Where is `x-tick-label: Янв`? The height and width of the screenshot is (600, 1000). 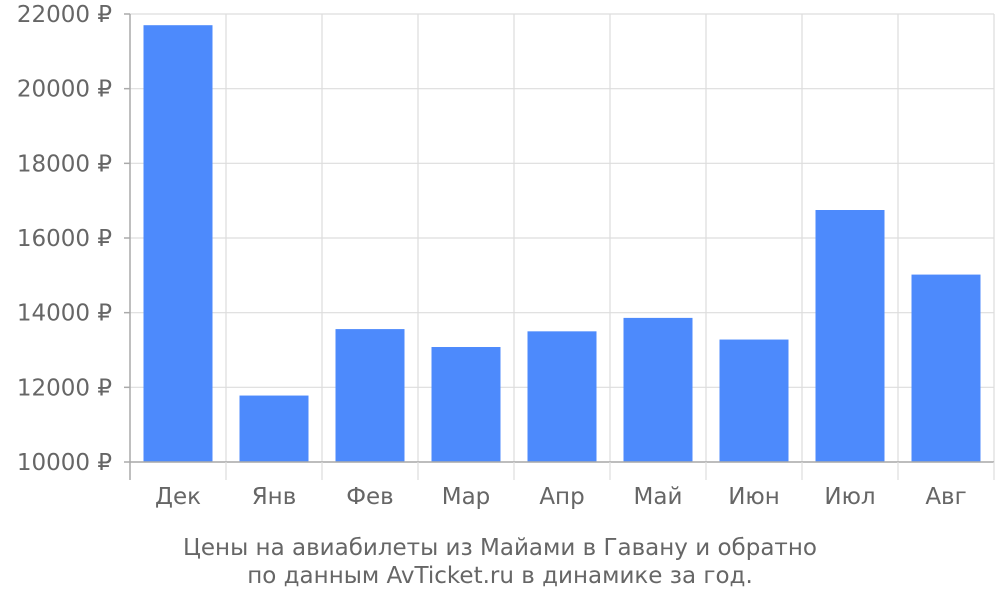
x-tick-label: Янв is located at coordinates (274, 497).